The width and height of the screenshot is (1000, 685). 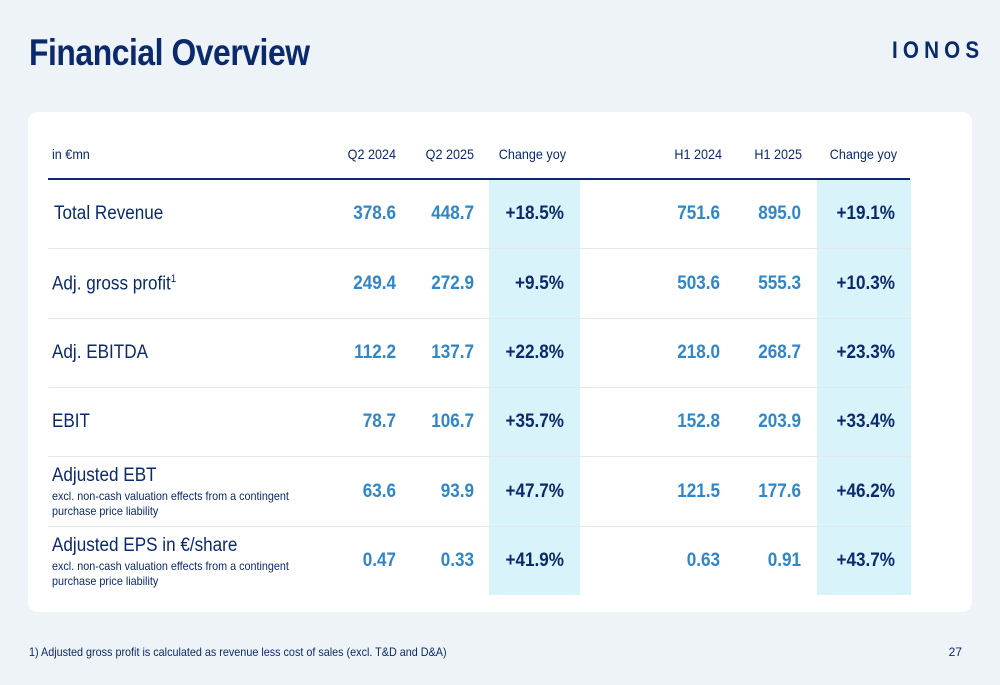 What do you see at coordinates (534, 213) in the screenshot?
I see `change-cell: +18.5%` at bounding box center [534, 213].